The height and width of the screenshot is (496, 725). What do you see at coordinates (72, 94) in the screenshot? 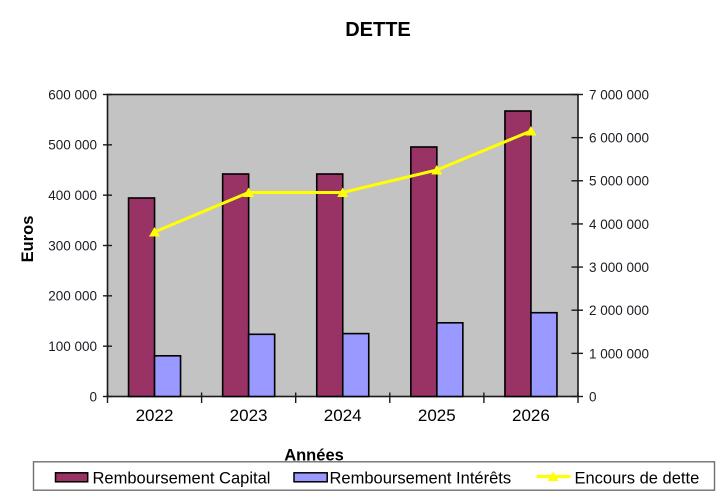
I see `svg-text: 600 000` at bounding box center [72, 94].